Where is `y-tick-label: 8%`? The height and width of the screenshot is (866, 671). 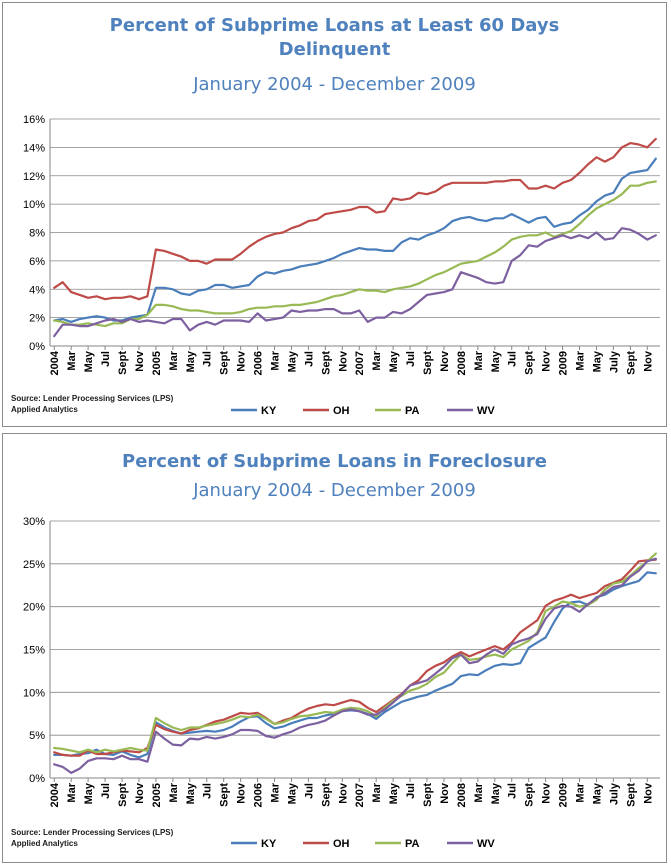
y-tick-label: 8% is located at coordinates (37, 234).